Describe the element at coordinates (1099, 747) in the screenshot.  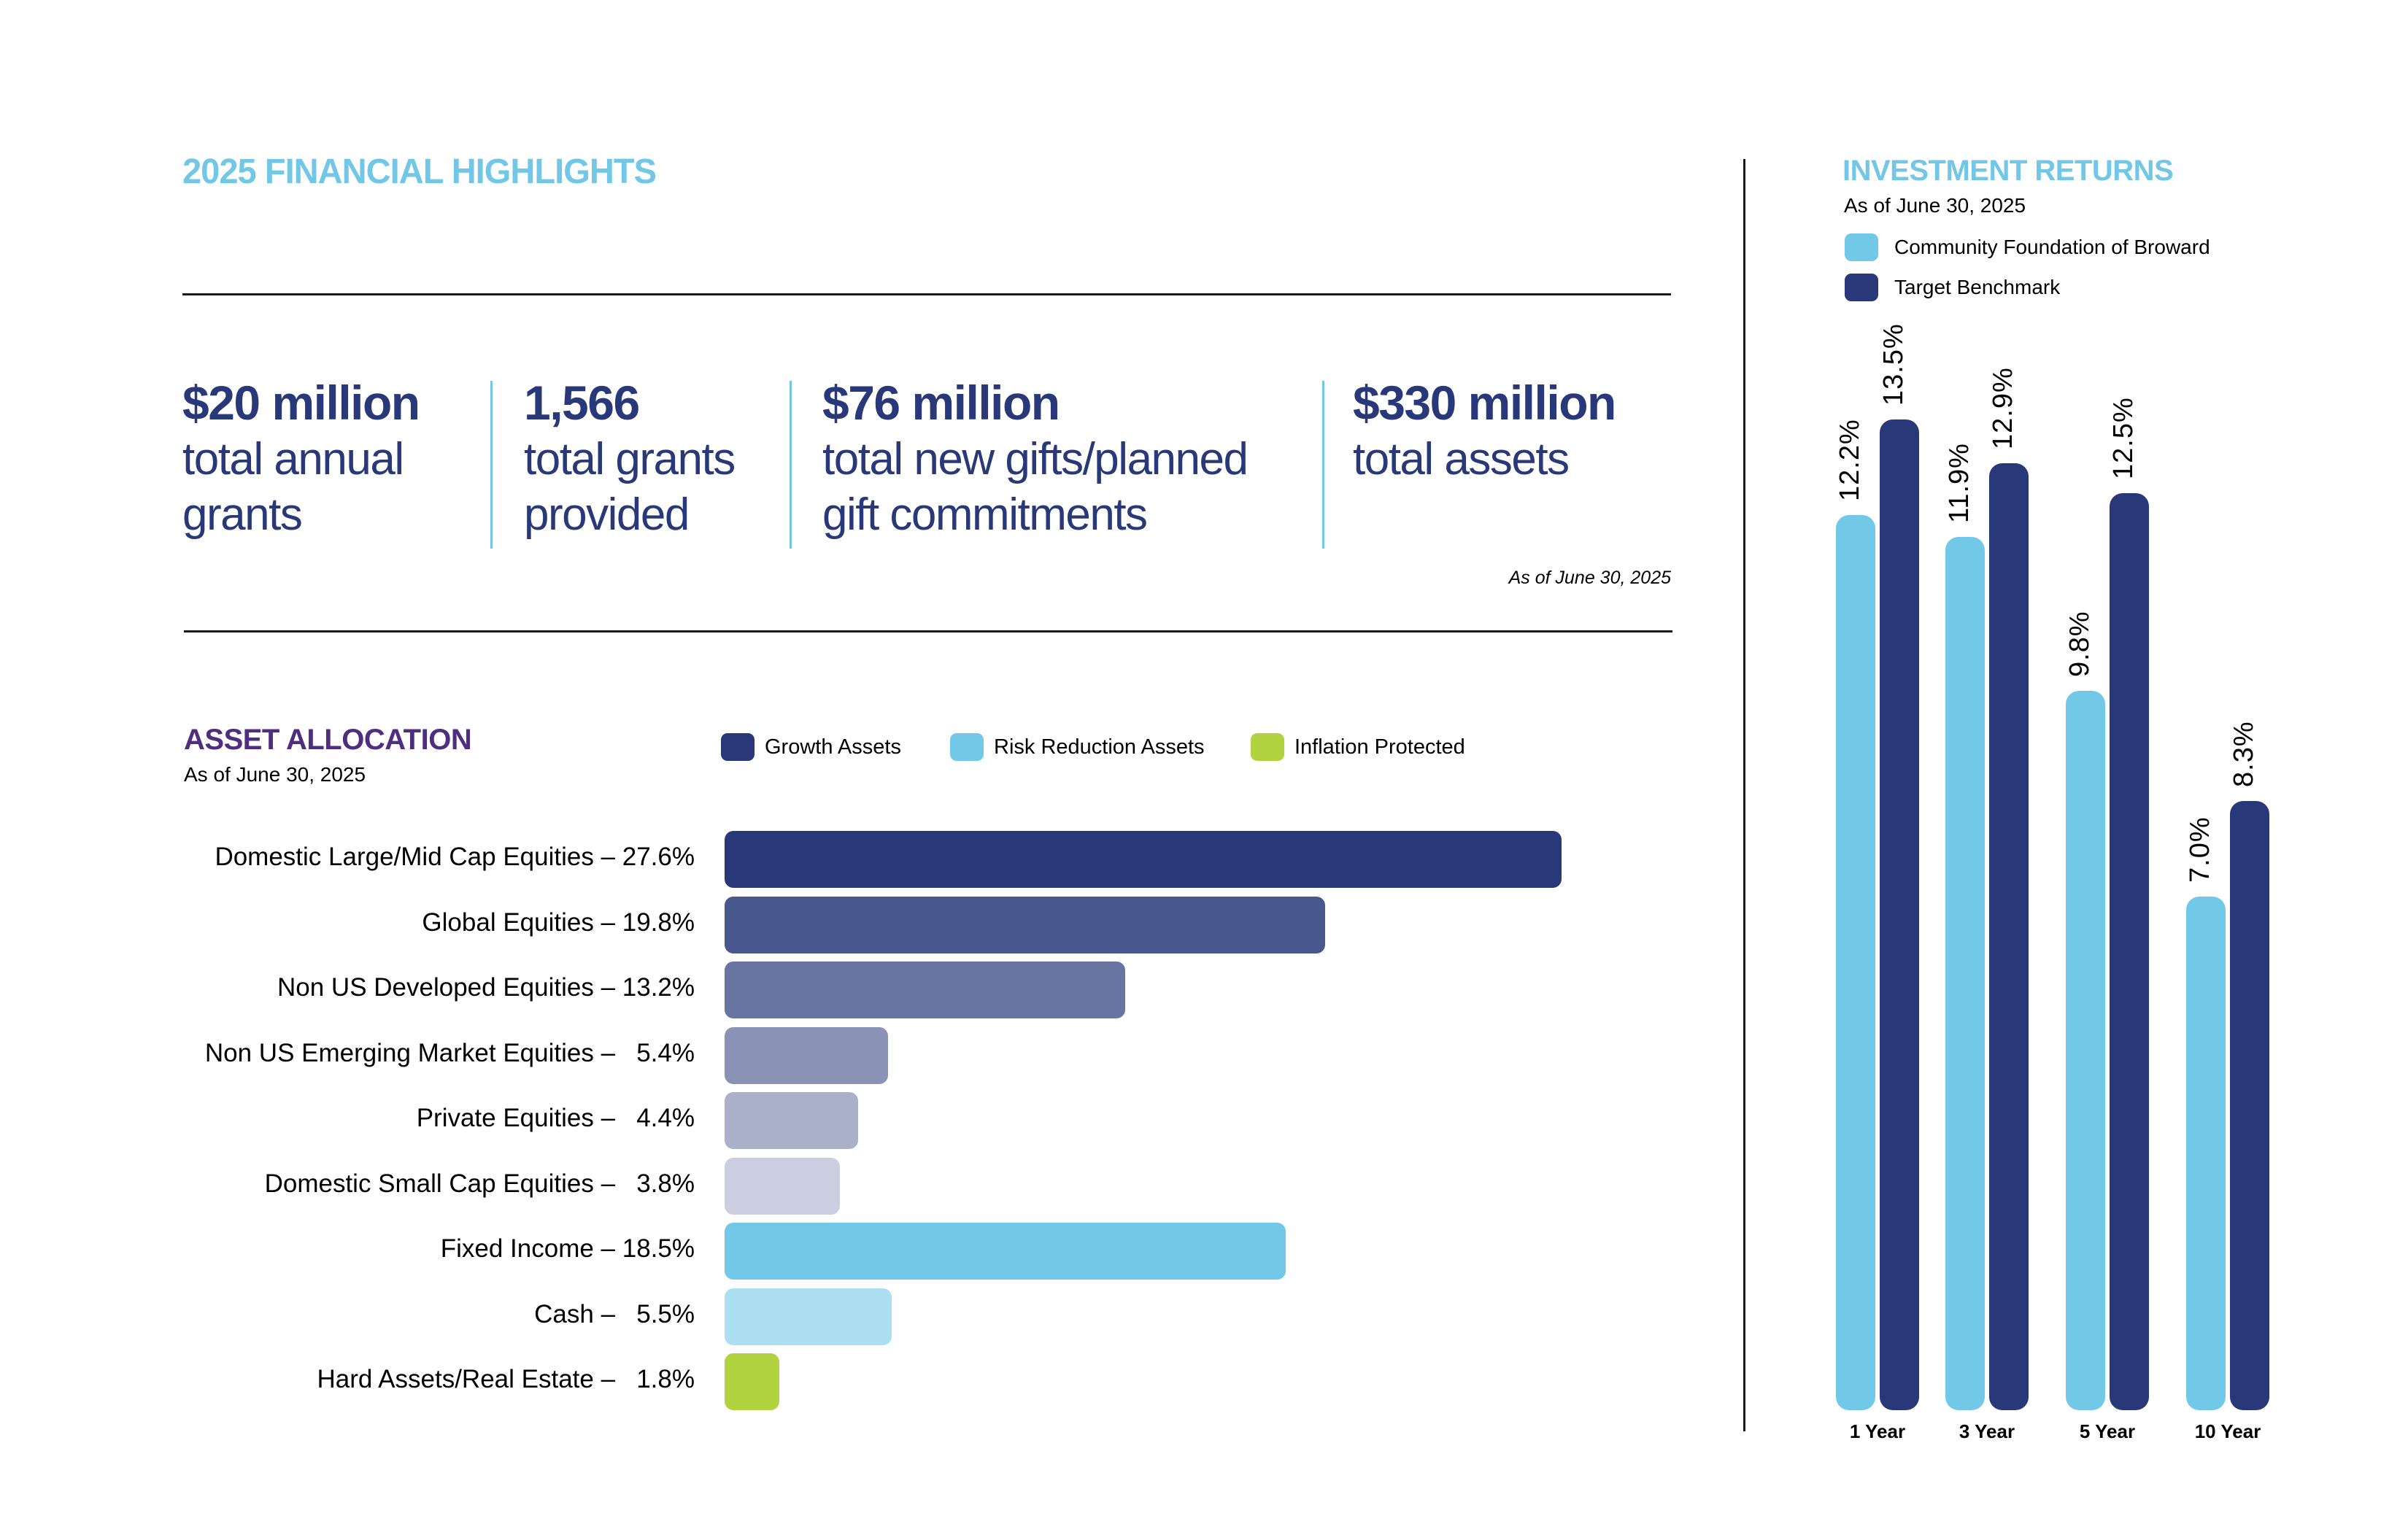
I see `legend-label: Risk Reduction Assets` at that location.